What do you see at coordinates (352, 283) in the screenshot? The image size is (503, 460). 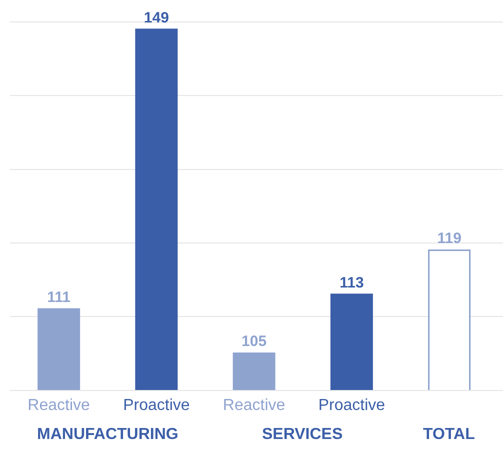 I see `data-label: 113` at bounding box center [352, 283].